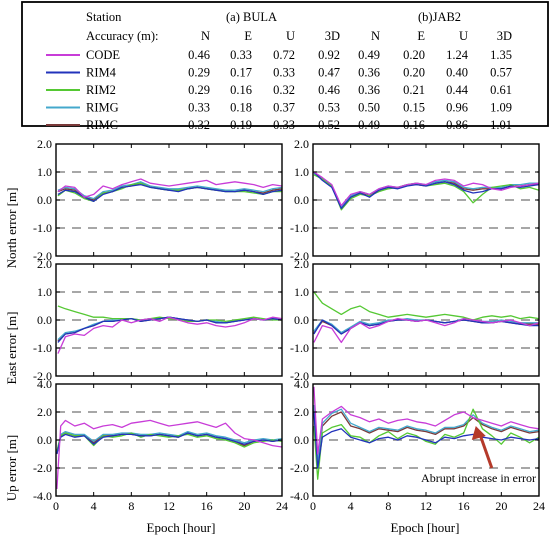 Image resolution: width=550 pixels, height=541 pixels. What do you see at coordinates (457, 55) in the screenshot?
I see `table-cell: 1.24` at bounding box center [457, 55].